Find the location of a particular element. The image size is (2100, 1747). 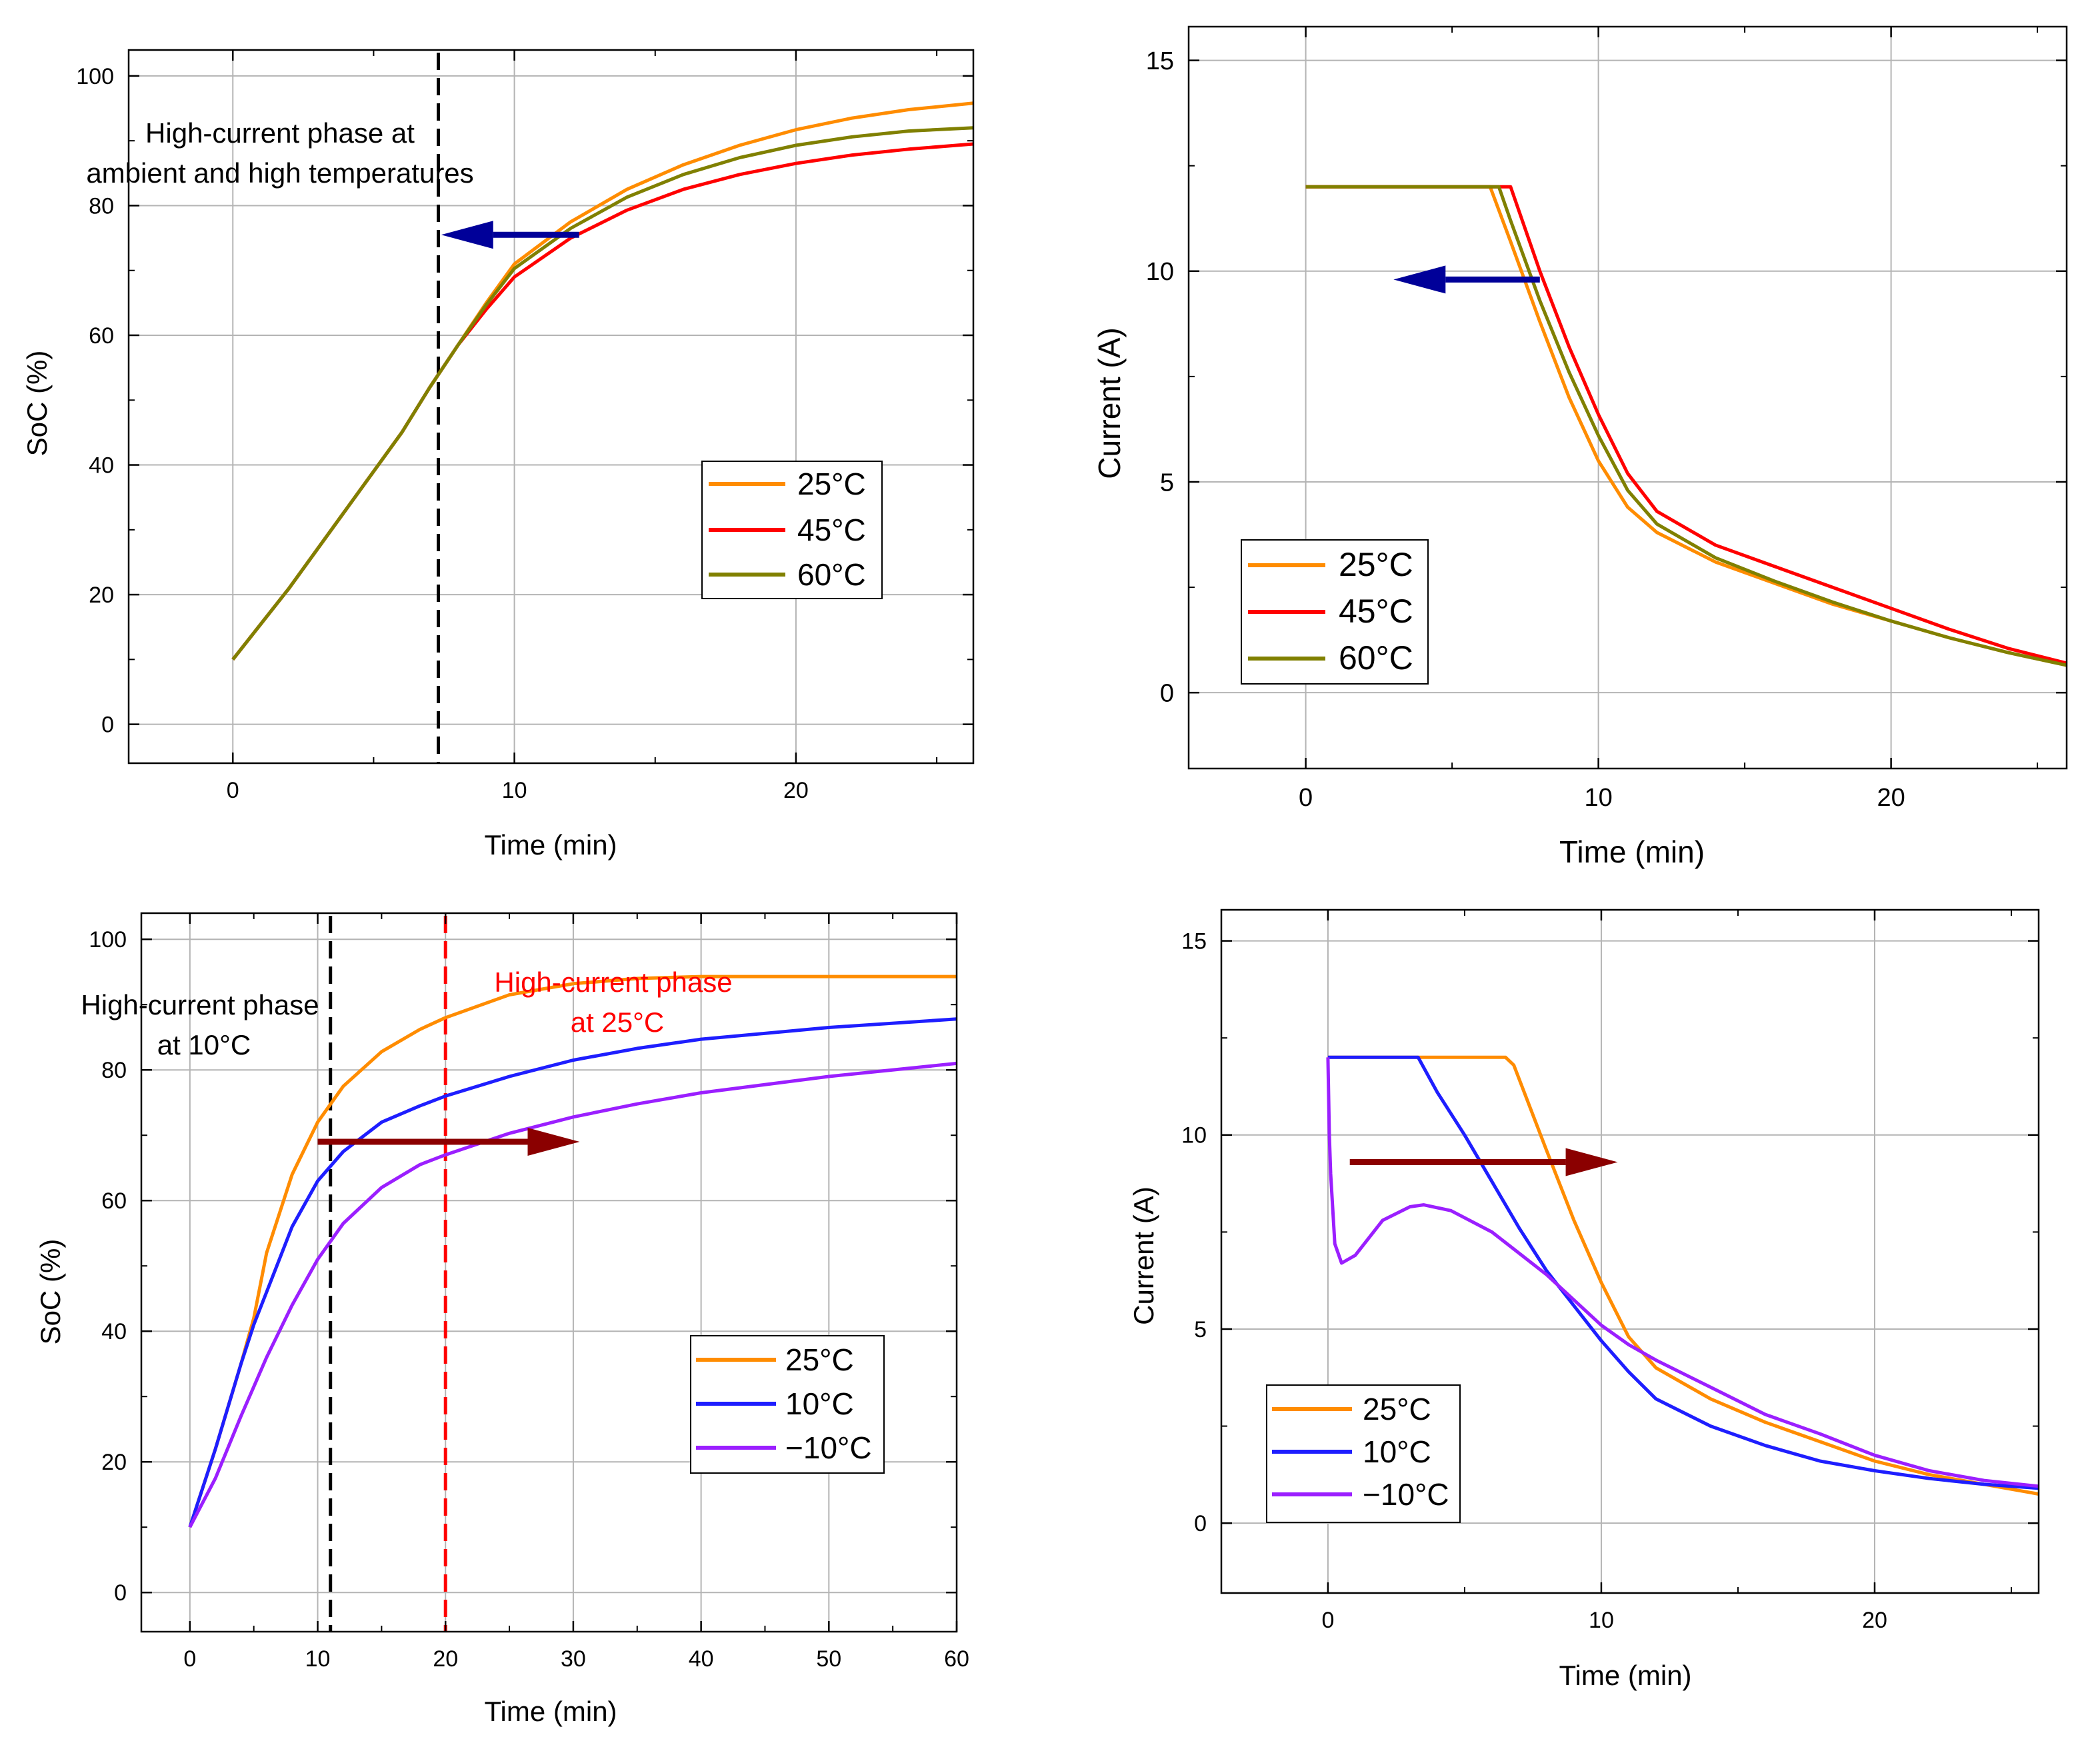

annotation-25c-line-1: High-current phase is located at coordinates (613, 982).